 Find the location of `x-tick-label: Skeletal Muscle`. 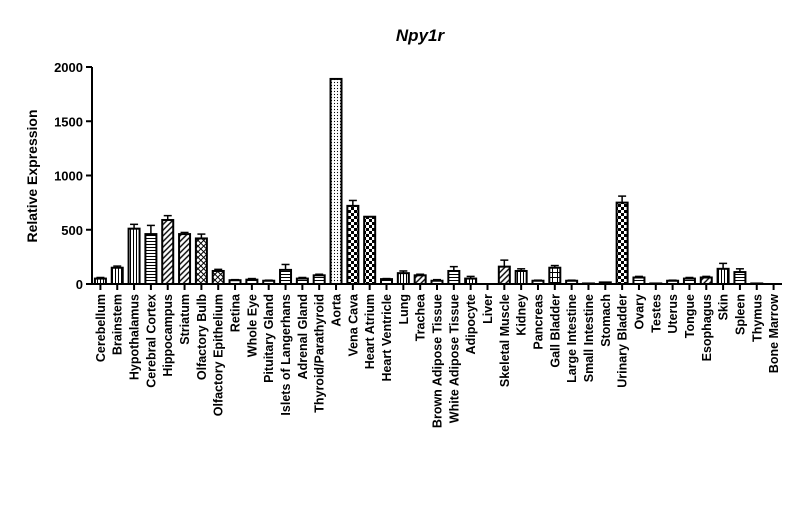

x-tick-label: Skeletal Muscle is located at coordinates (505, 340).